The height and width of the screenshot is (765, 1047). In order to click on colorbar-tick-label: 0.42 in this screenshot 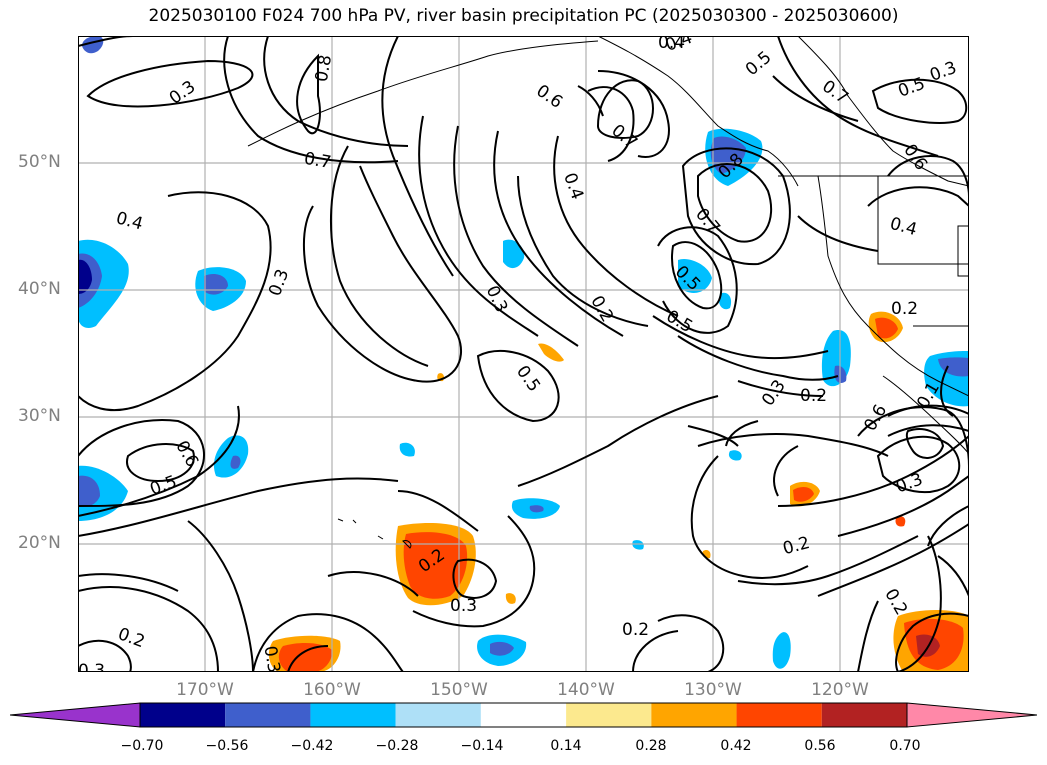, I will do `click(736, 746)`.